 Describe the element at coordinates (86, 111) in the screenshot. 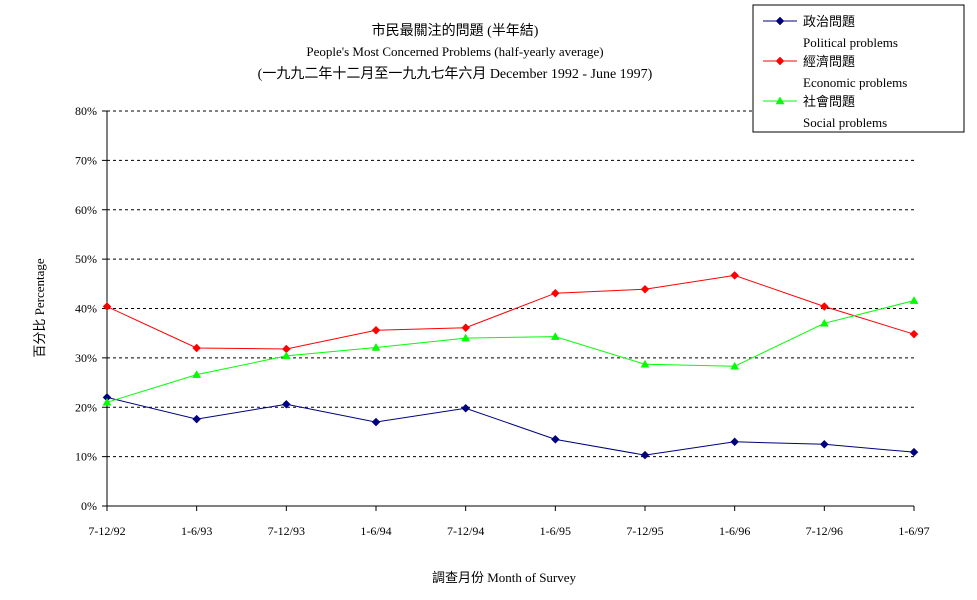

I see `y-tick-label: 80%` at that location.